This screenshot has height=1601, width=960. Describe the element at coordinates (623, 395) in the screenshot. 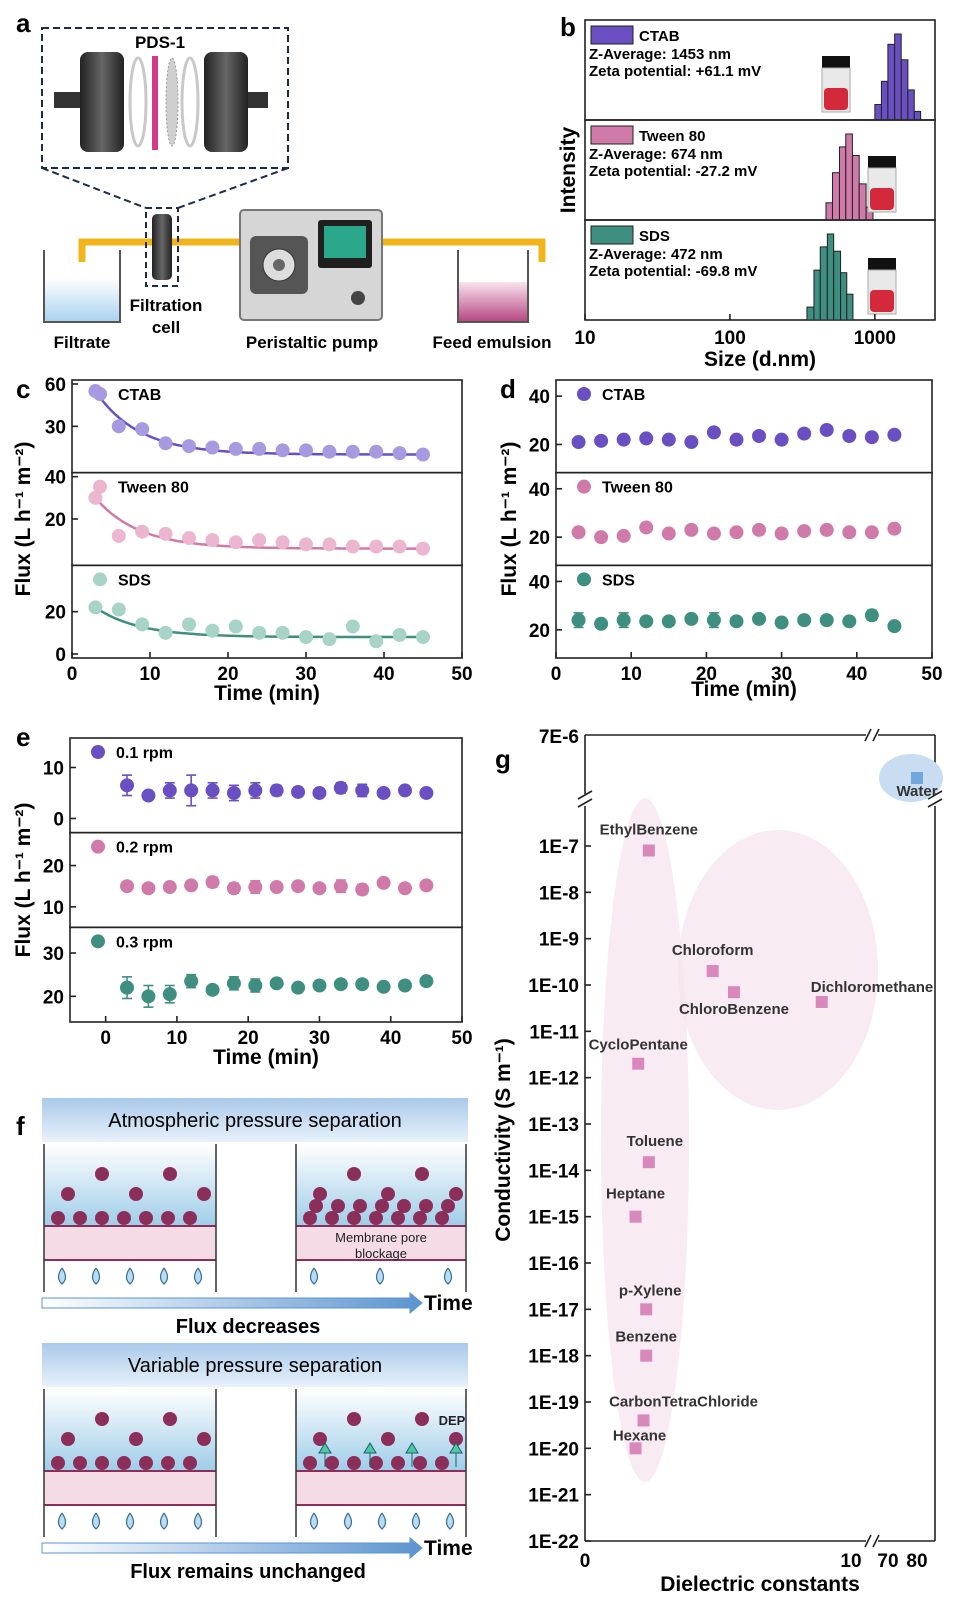

I see `legend-label: CTAB` at that location.